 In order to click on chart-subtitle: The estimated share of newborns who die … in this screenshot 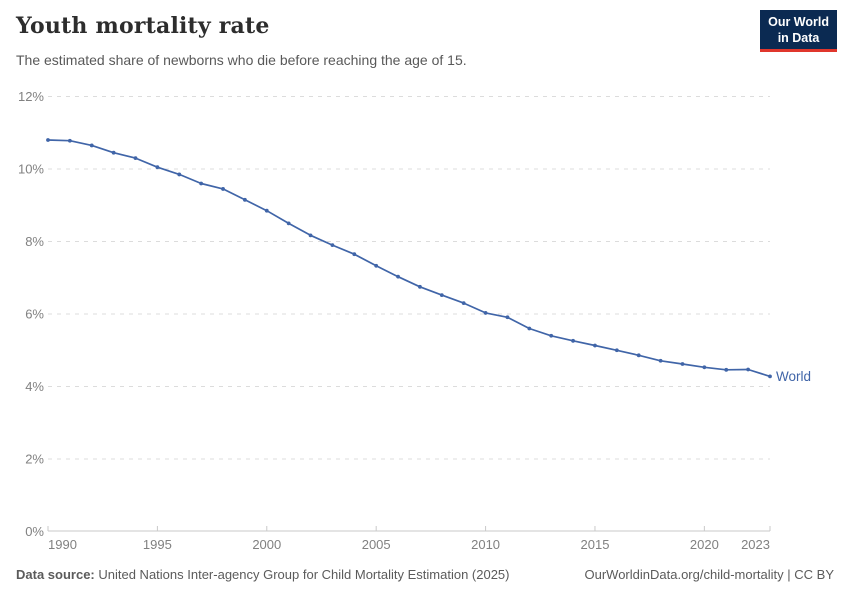, I will do `click(241, 60)`.